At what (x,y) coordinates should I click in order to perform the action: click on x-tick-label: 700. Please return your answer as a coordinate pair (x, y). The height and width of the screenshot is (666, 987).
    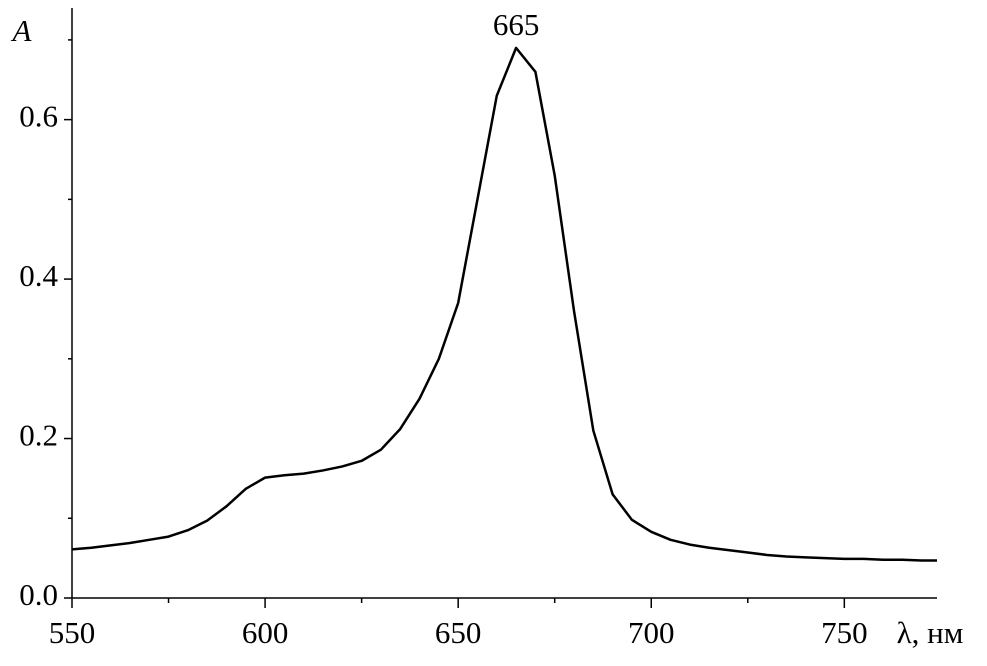
    Looking at the image, I should click on (651, 632).